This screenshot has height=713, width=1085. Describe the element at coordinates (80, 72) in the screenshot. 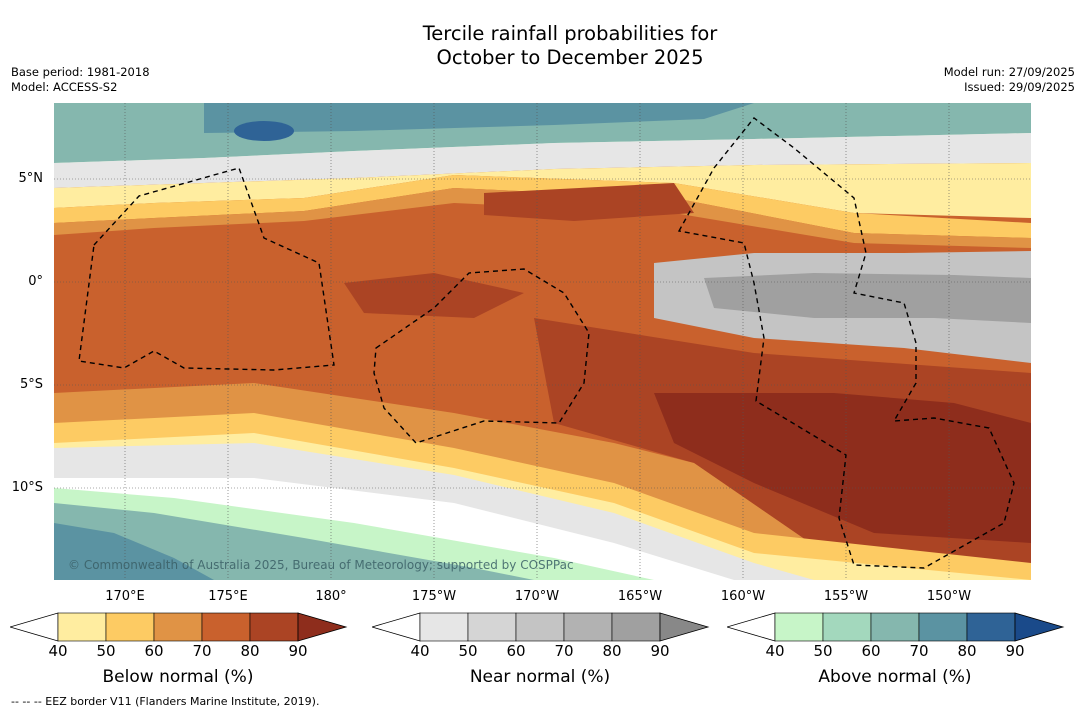

I see `base-period: Base period: 1981-2018` at that location.